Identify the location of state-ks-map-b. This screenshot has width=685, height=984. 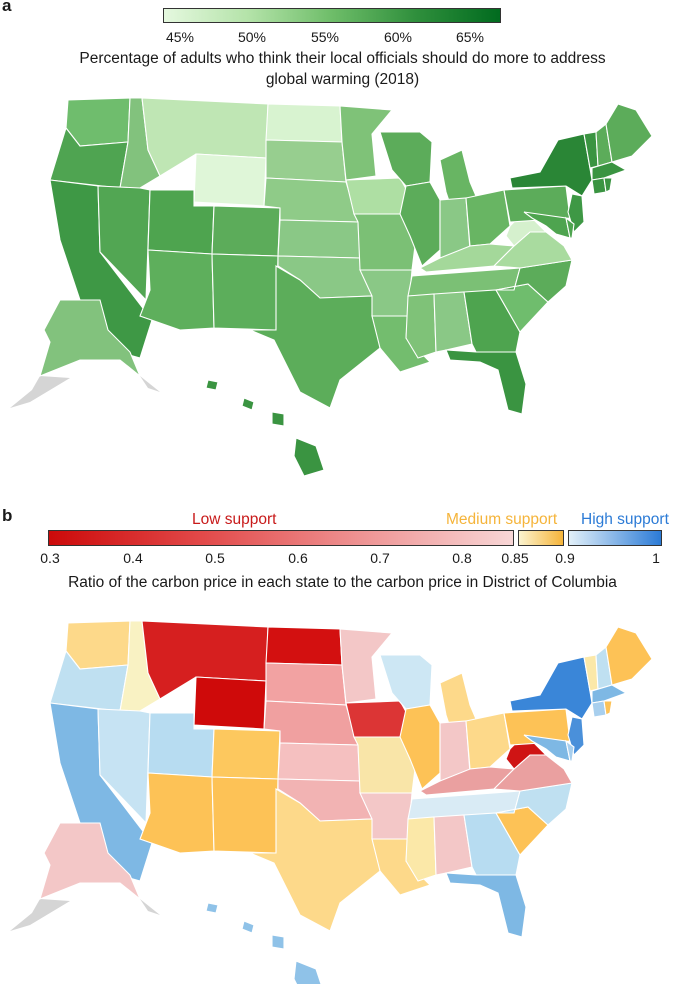
(319, 762).